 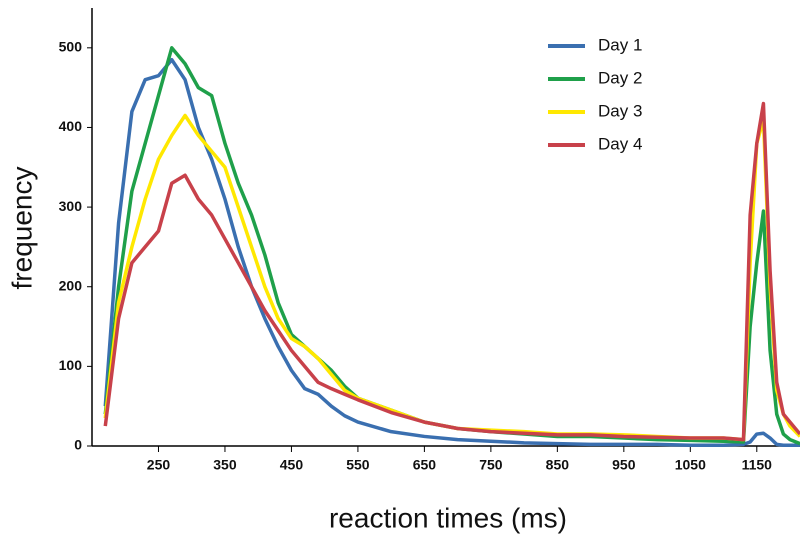 I want to click on y-tick-label: 400, so click(x=71, y=126).